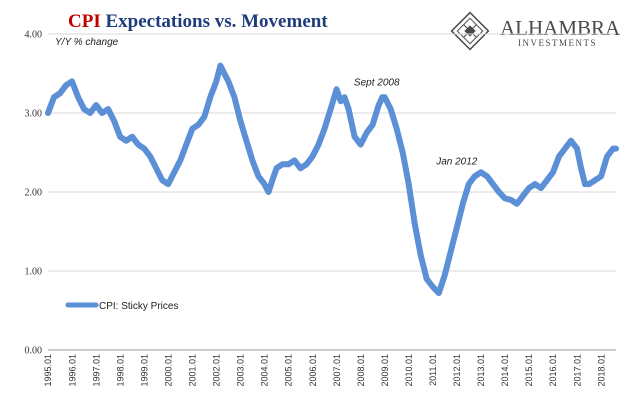 Image resolution: width=641 pixels, height=401 pixels. What do you see at coordinates (215, 21) in the screenshot?
I see `chart-title-rest: Expectations vs. Movement` at bounding box center [215, 21].